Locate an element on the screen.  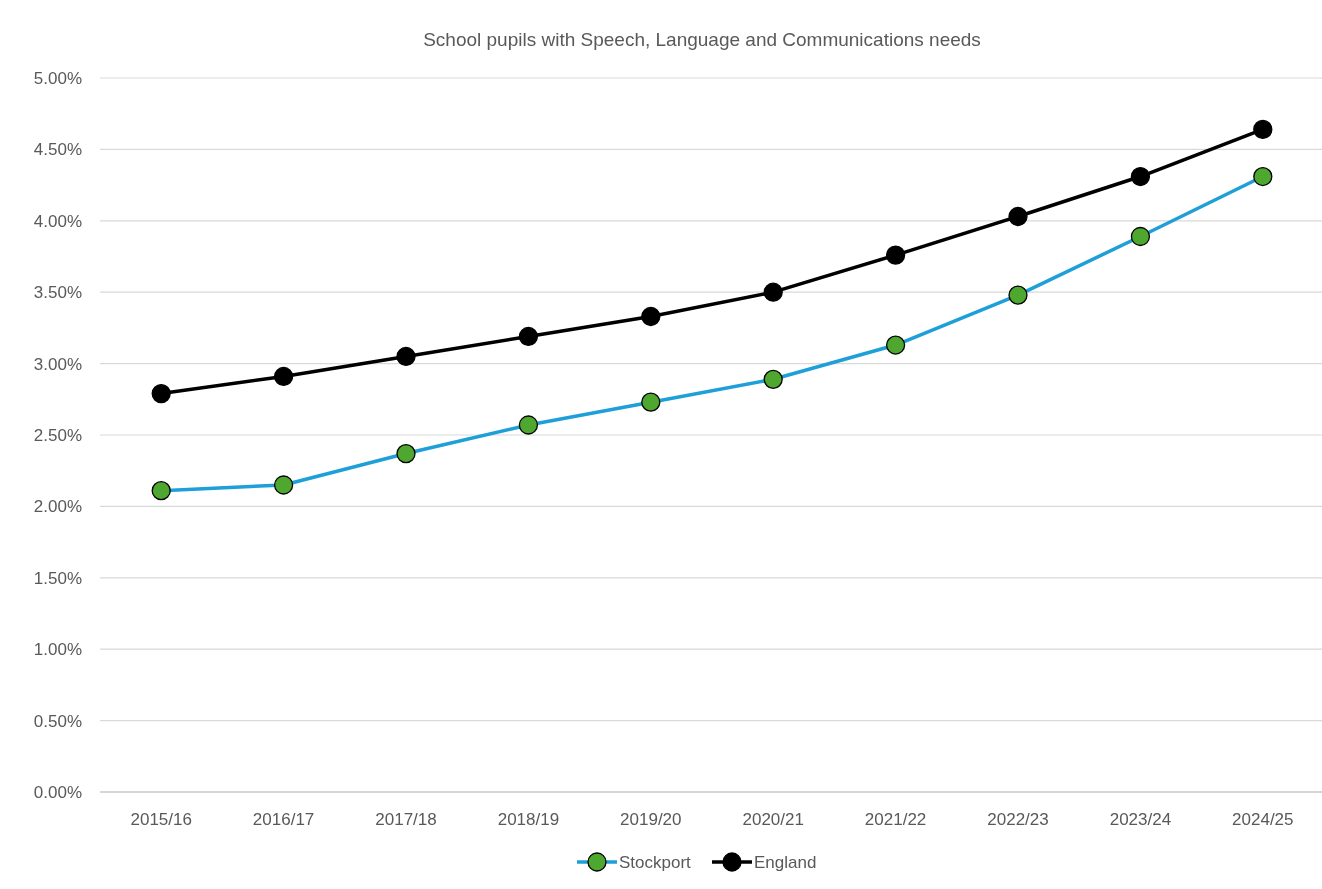
y-tick-label: 1.50% is located at coordinates (57, 578).